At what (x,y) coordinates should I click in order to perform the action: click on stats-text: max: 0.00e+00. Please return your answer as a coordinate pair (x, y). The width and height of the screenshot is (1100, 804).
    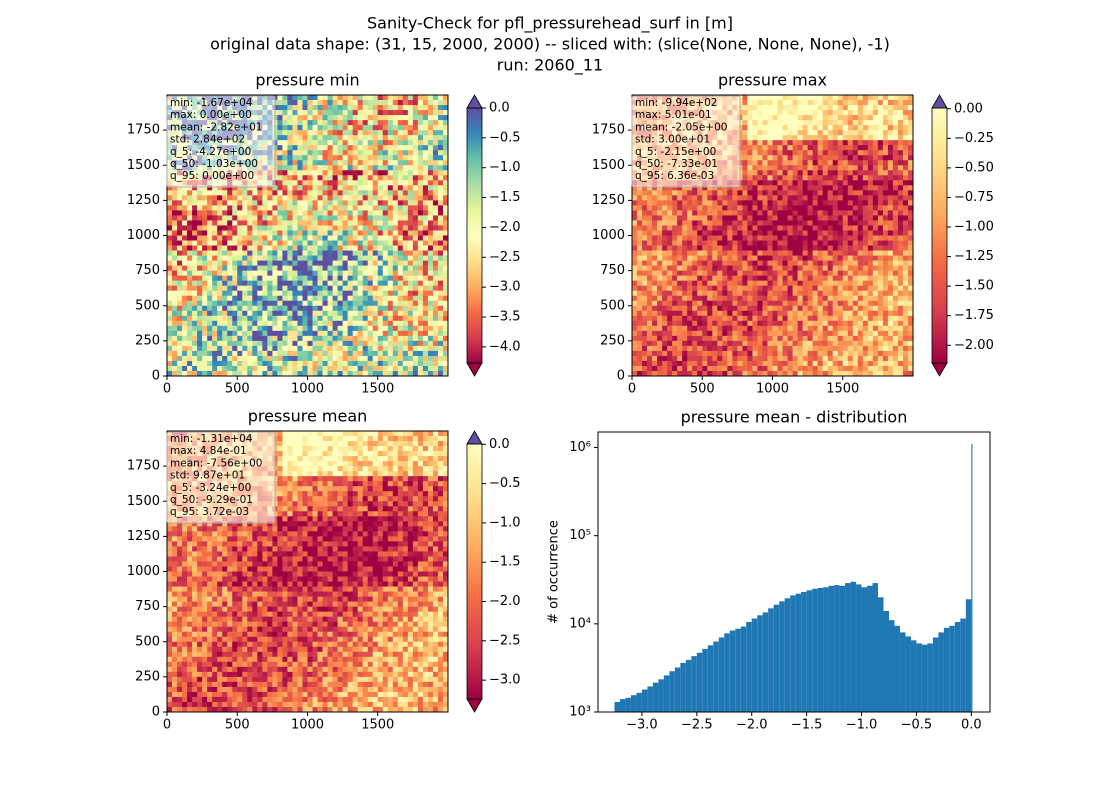
    Looking at the image, I should click on (211, 115).